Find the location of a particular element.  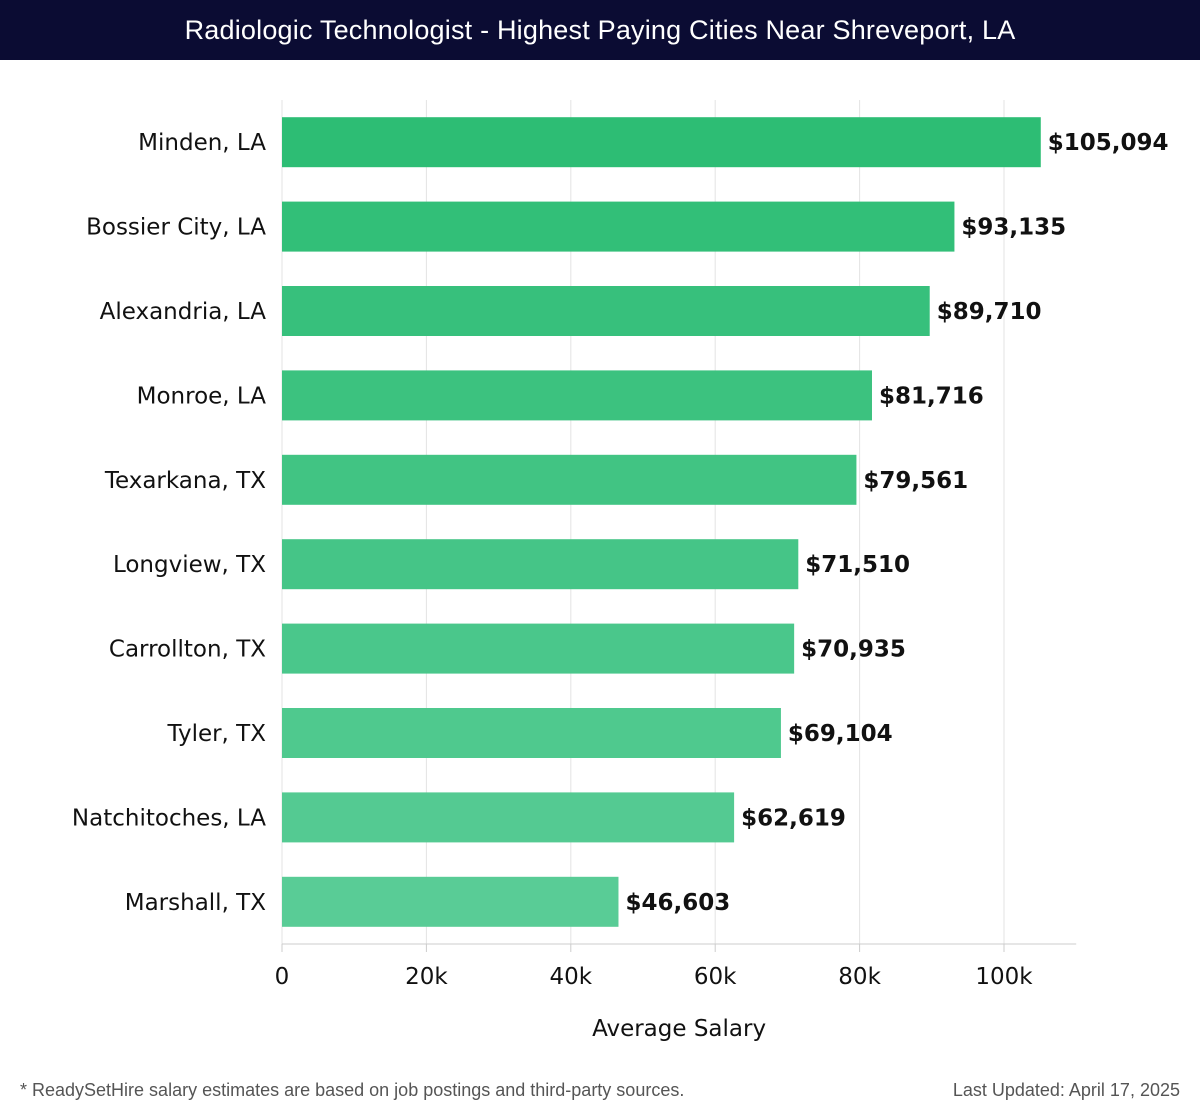

value-label: $46,603 is located at coordinates (677, 903).